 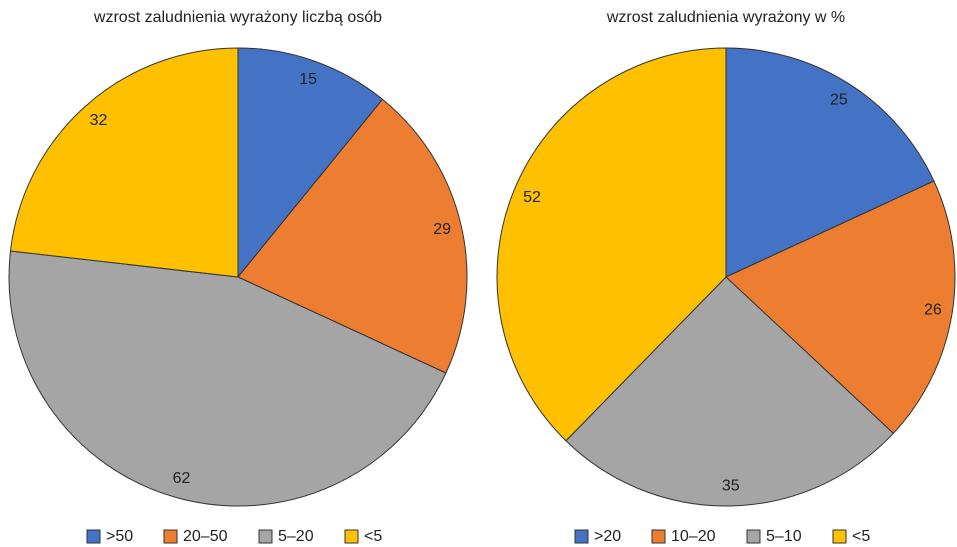 I want to click on legend-label: 5–10, so click(x=784, y=536).